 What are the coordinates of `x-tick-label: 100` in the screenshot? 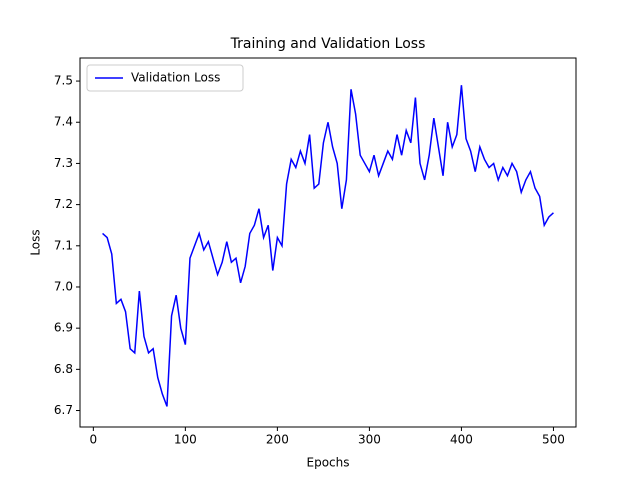 It's located at (185, 440).